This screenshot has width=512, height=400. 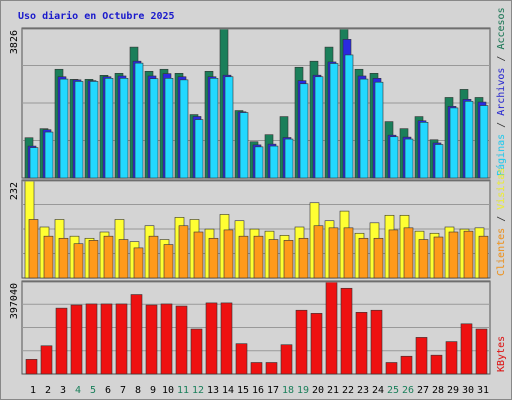 What do you see at coordinates (483, 390) in the screenshot?
I see `x-tick-label: 31` at bounding box center [483, 390].